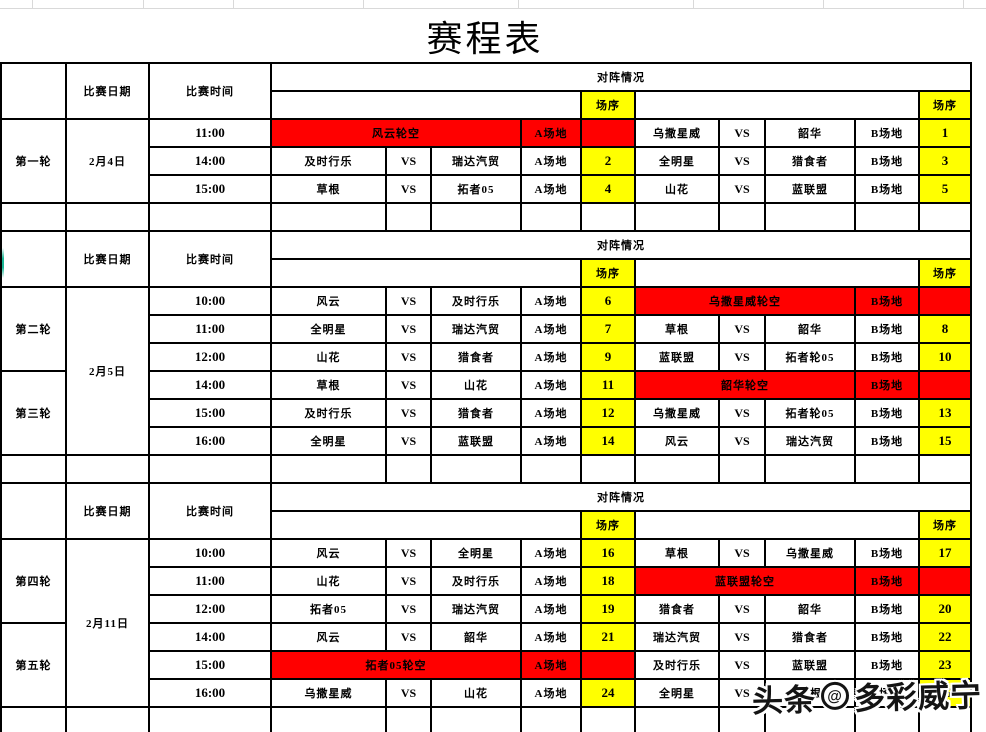  What do you see at coordinates (107, 623) in the screenshot?
I see `date-cell: 2月11日` at bounding box center [107, 623].